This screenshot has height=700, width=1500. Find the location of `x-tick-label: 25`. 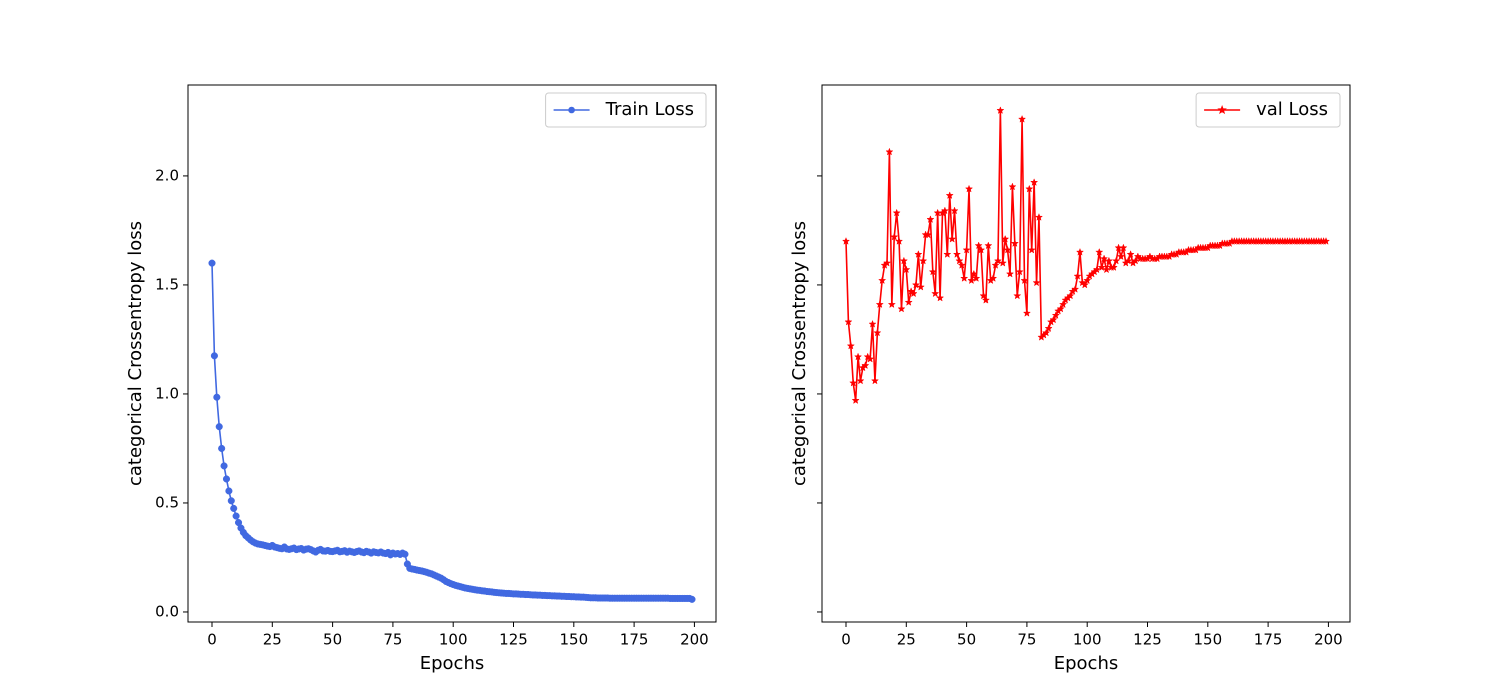

x-tick-label: 25 is located at coordinates (272, 640).